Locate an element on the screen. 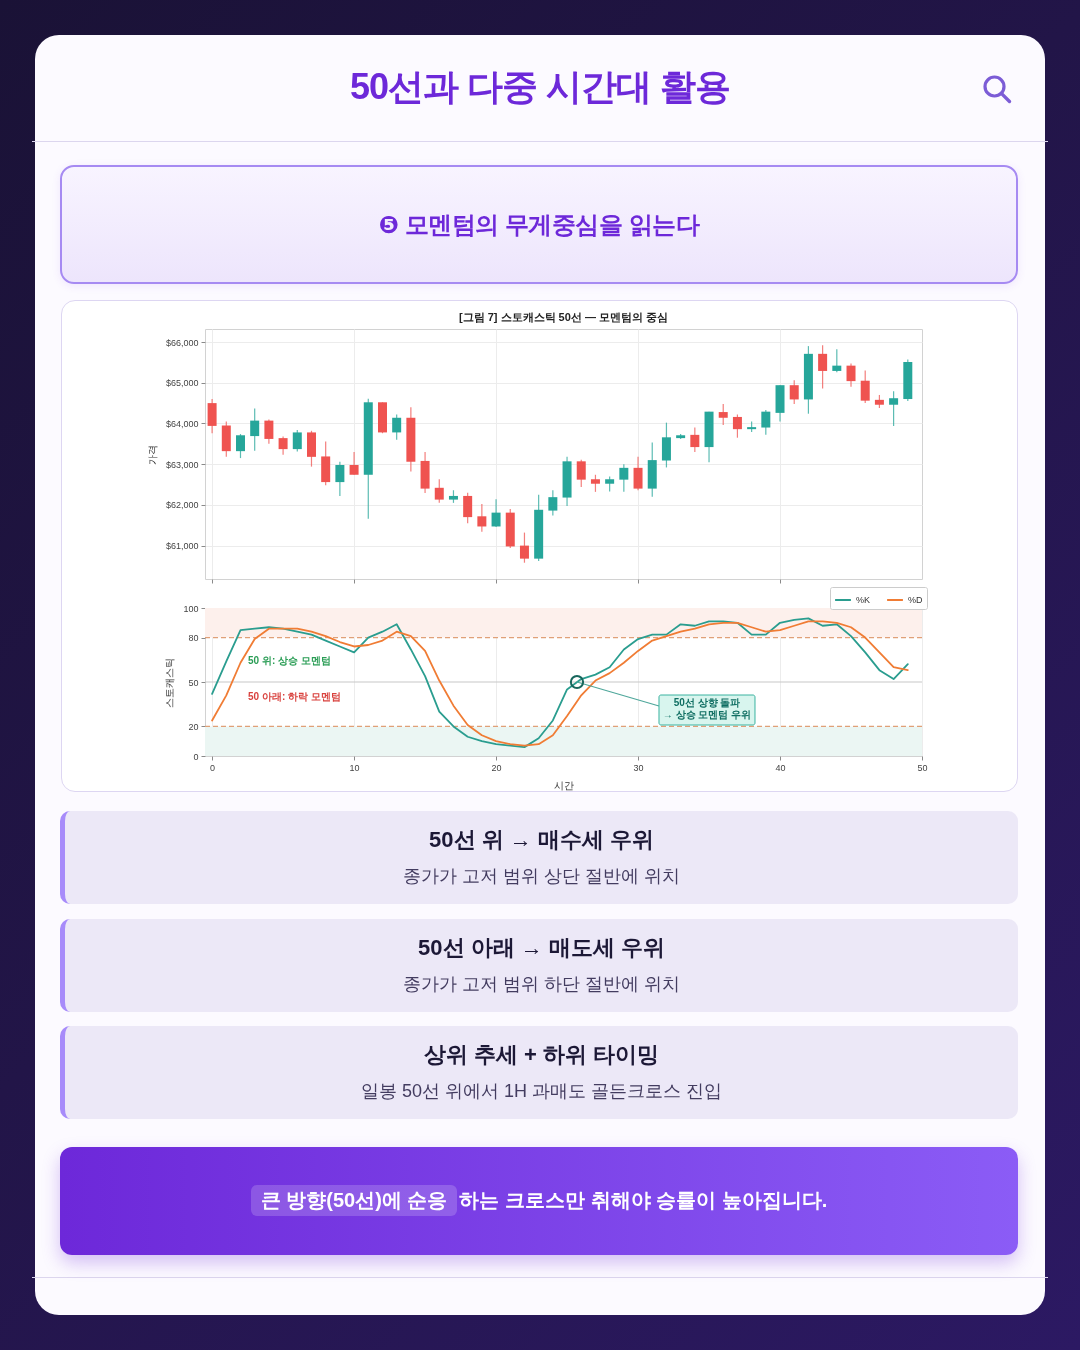 The height and width of the screenshot is (1350, 1080). y-tick-label: $64,000 is located at coordinates (182, 423).